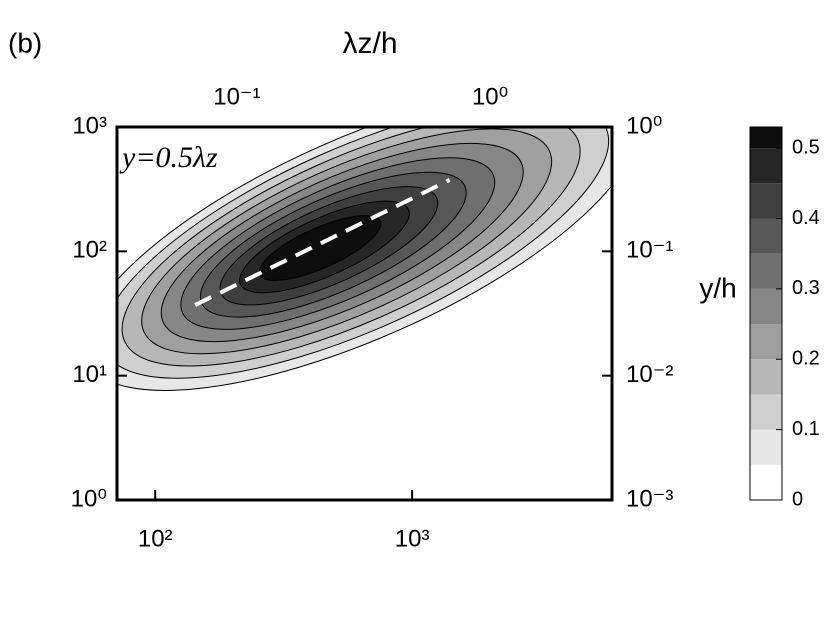 Image resolution: width=830 pixels, height=628 pixels. Describe the element at coordinates (644, 125) in the screenshot. I see `y2-tick-label: 10⁰` at that location.